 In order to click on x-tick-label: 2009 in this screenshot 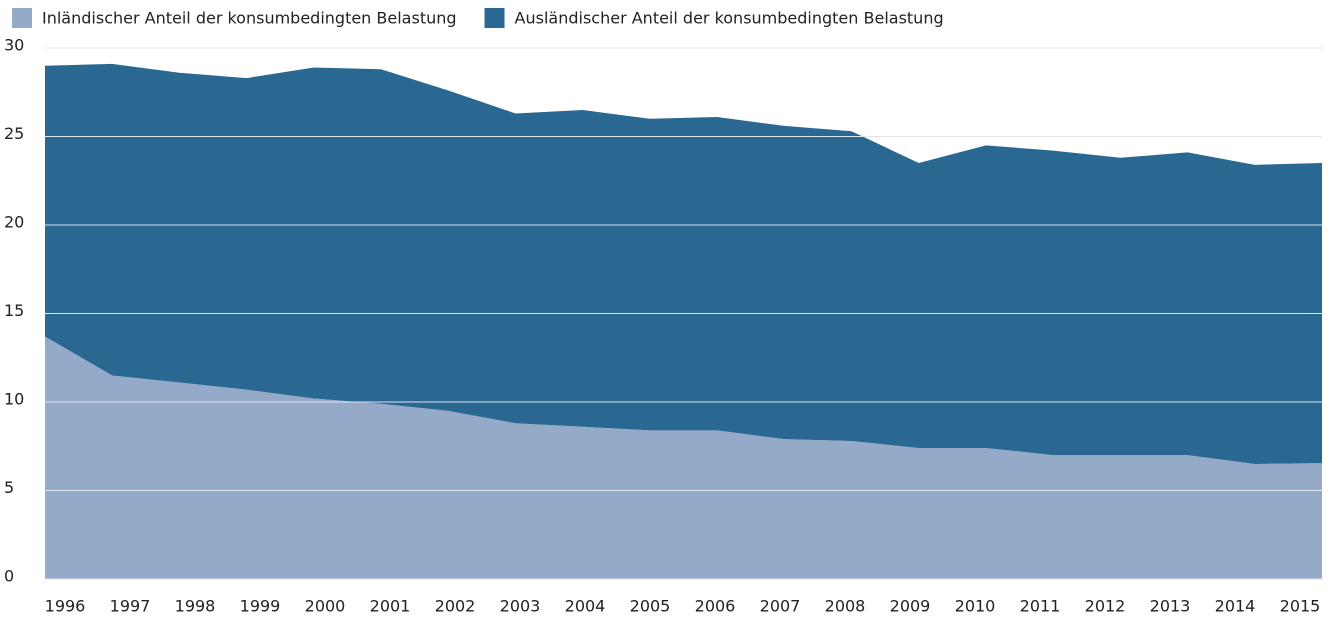, I will do `click(910, 606)`.